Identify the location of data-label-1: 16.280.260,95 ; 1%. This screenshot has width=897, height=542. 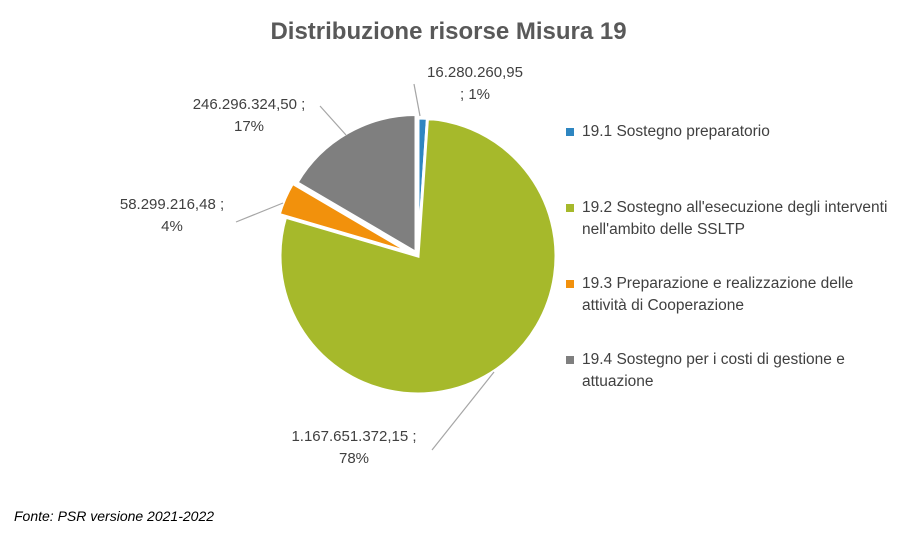
(475, 84).